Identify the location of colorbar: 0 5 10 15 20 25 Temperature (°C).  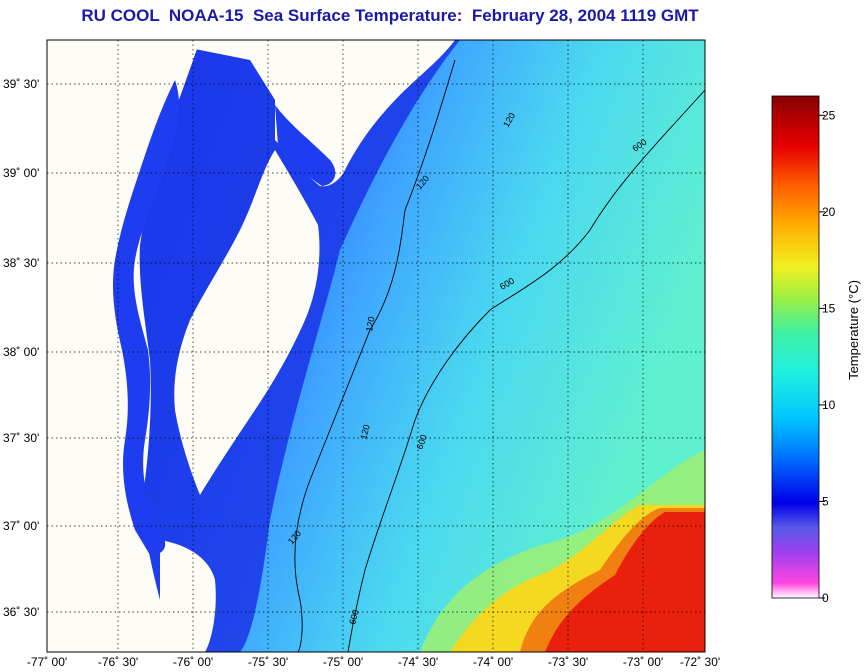
(816, 350).